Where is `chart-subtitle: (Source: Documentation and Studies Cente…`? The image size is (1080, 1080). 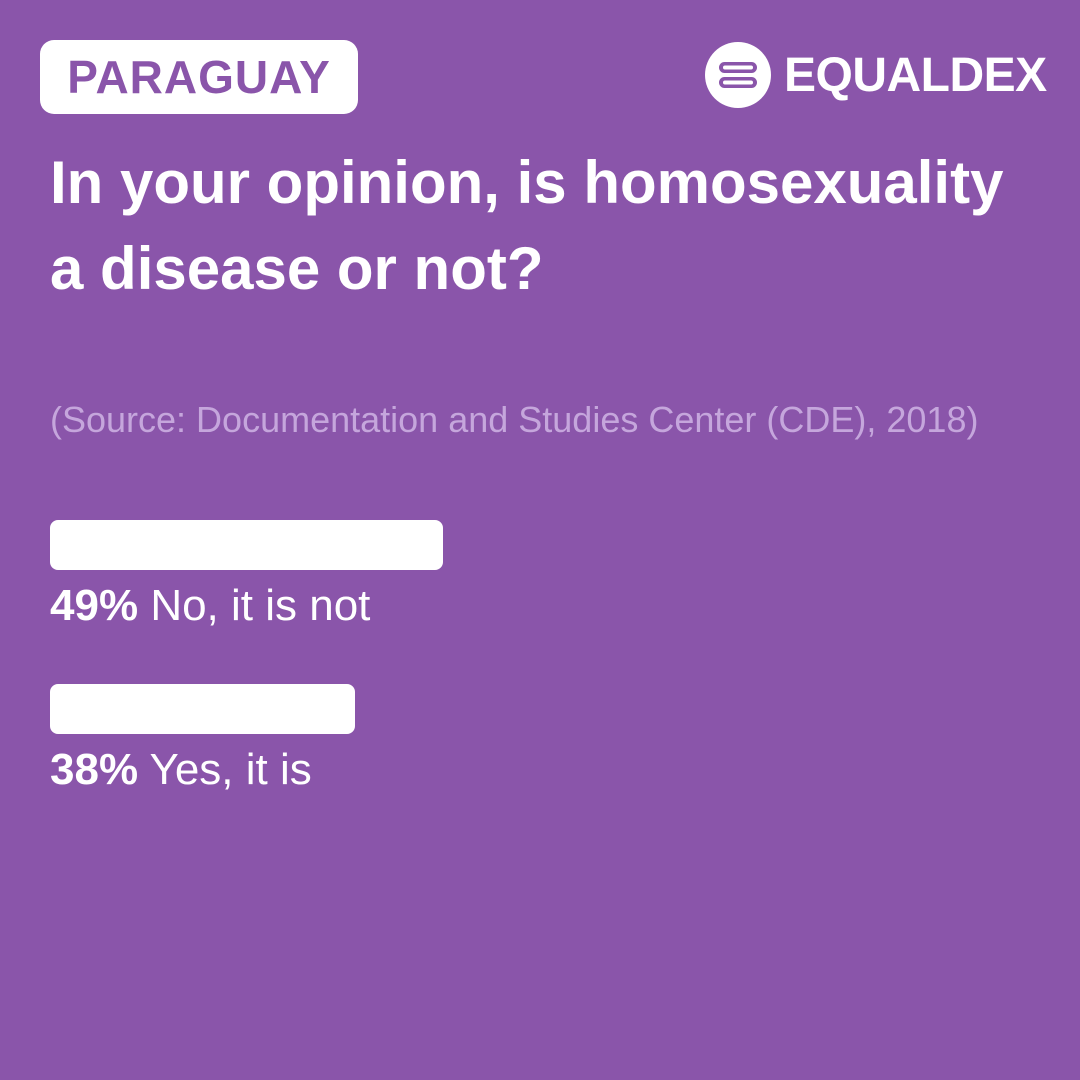 chart-subtitle: (Source: Documentation and Studies Cente… is located at coordinates (514, 419).